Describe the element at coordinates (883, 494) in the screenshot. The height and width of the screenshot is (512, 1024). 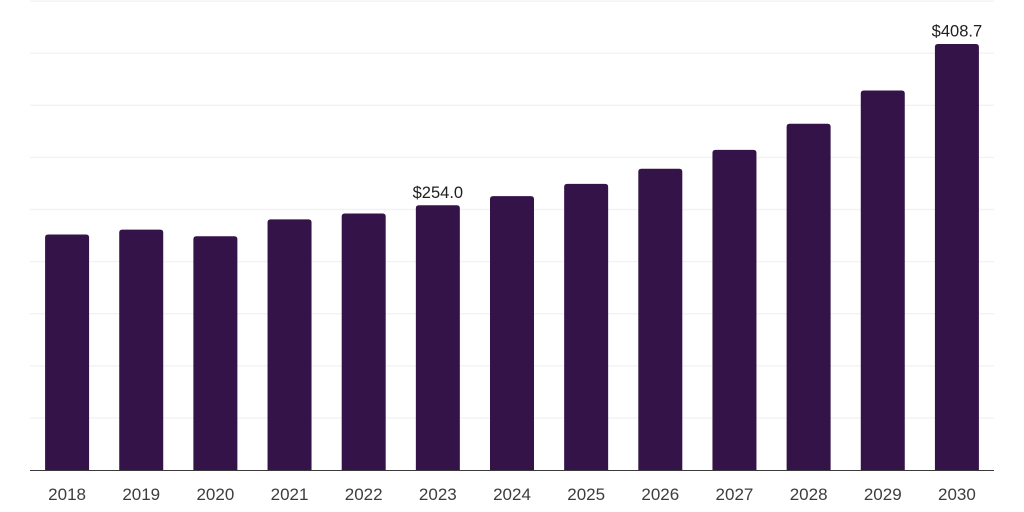
I see `svg-text: 2029` at that location.